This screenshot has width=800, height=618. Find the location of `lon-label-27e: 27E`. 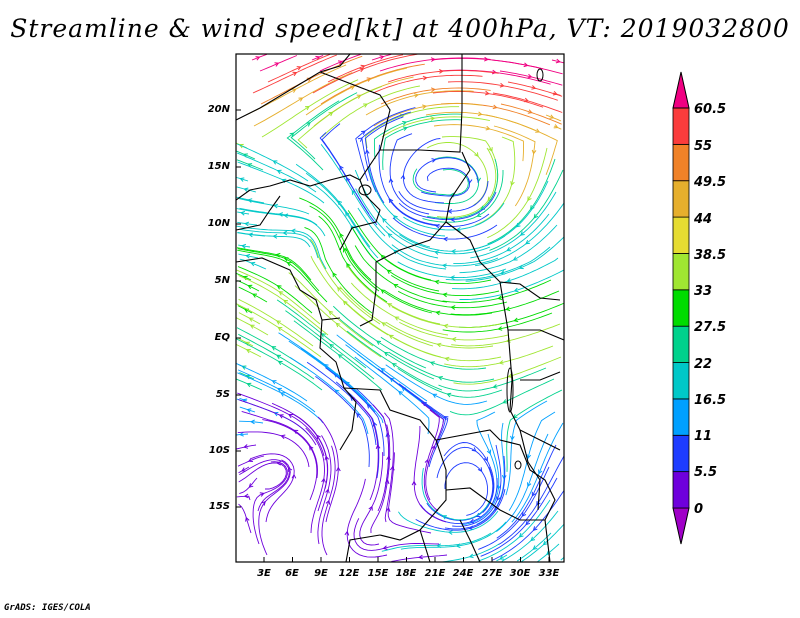

lon-label-27e: 27E is located at coordinates (492, 573).